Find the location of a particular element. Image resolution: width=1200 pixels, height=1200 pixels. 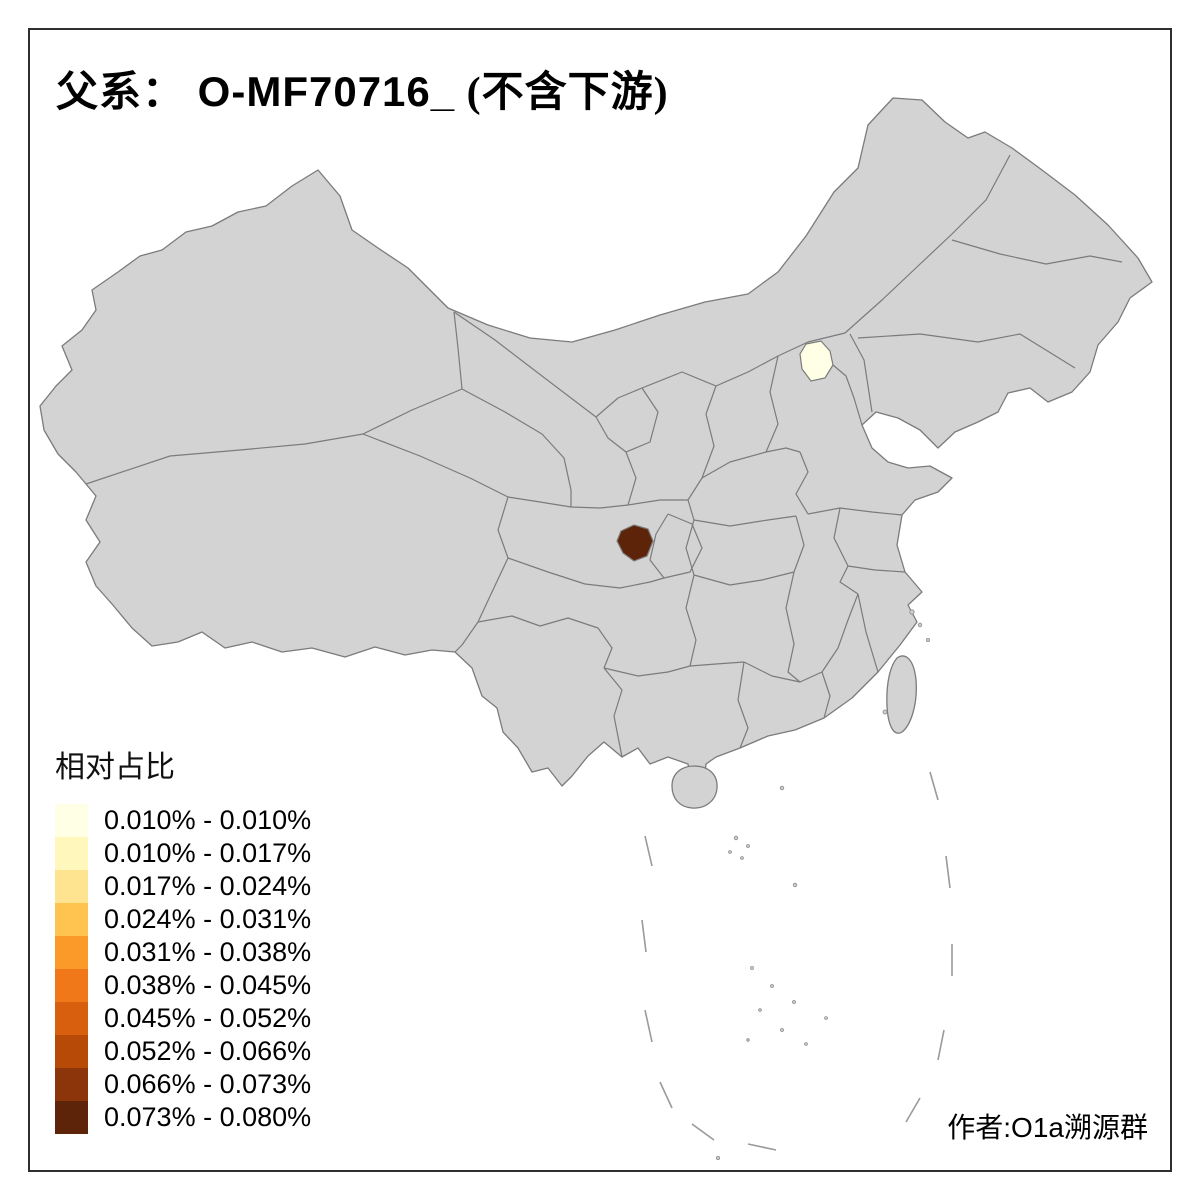

sichuan-basin-region is located at coordinates (635, 543).